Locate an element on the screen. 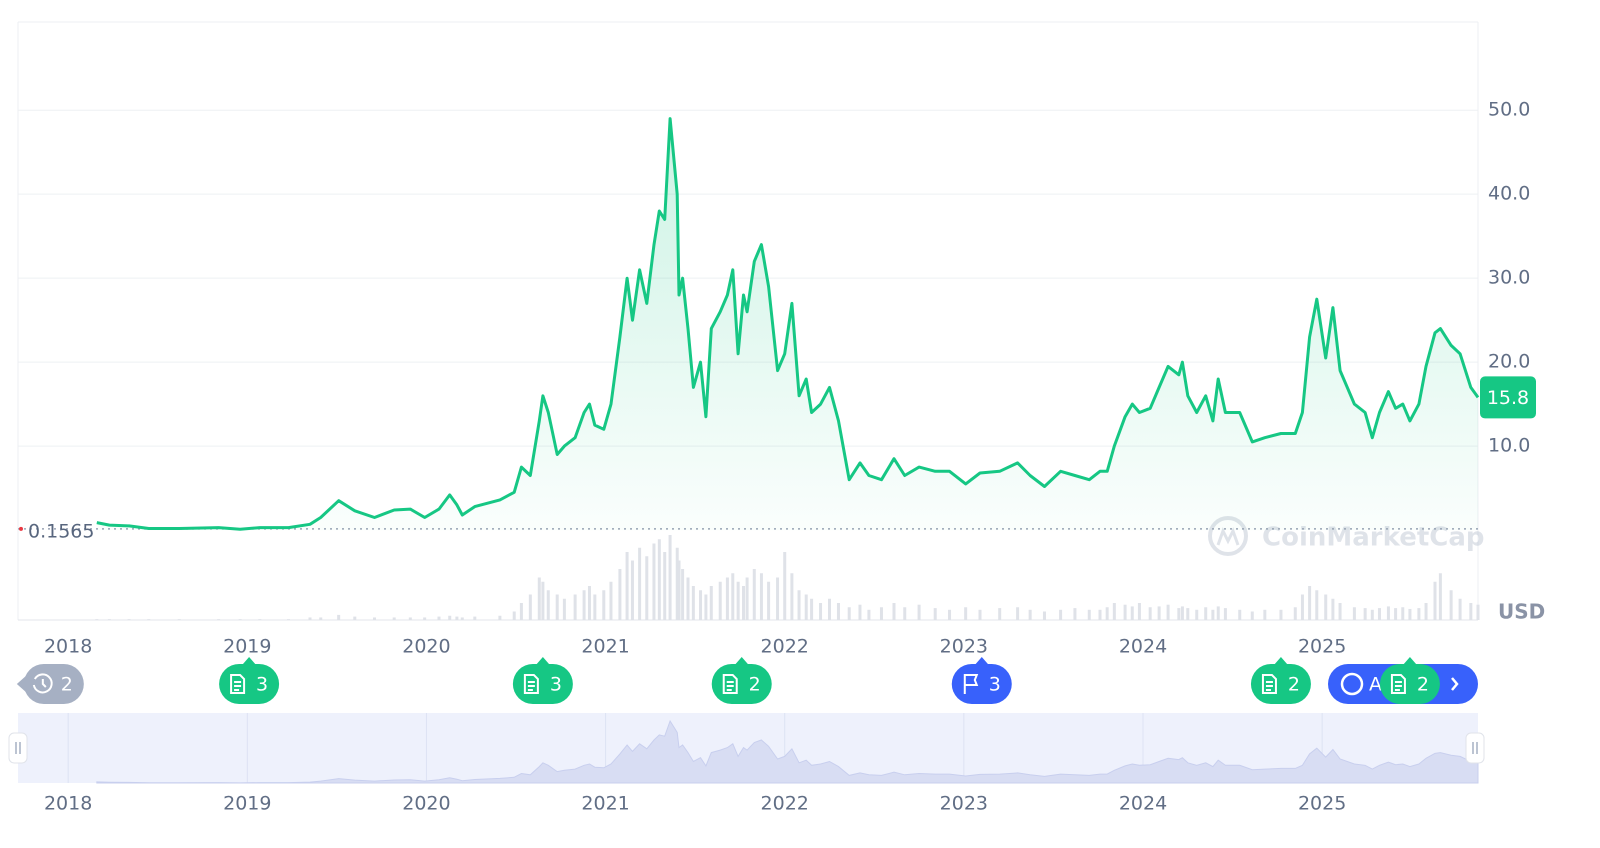  ai-icon is located at coordinates (1352, 684).